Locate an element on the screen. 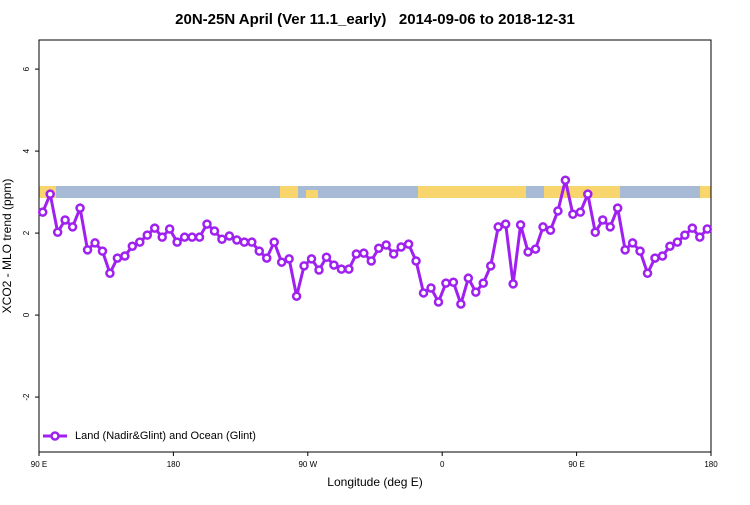 The image size is (750, 505). y-tick-label: 4 is located at coordinates (26, 150).